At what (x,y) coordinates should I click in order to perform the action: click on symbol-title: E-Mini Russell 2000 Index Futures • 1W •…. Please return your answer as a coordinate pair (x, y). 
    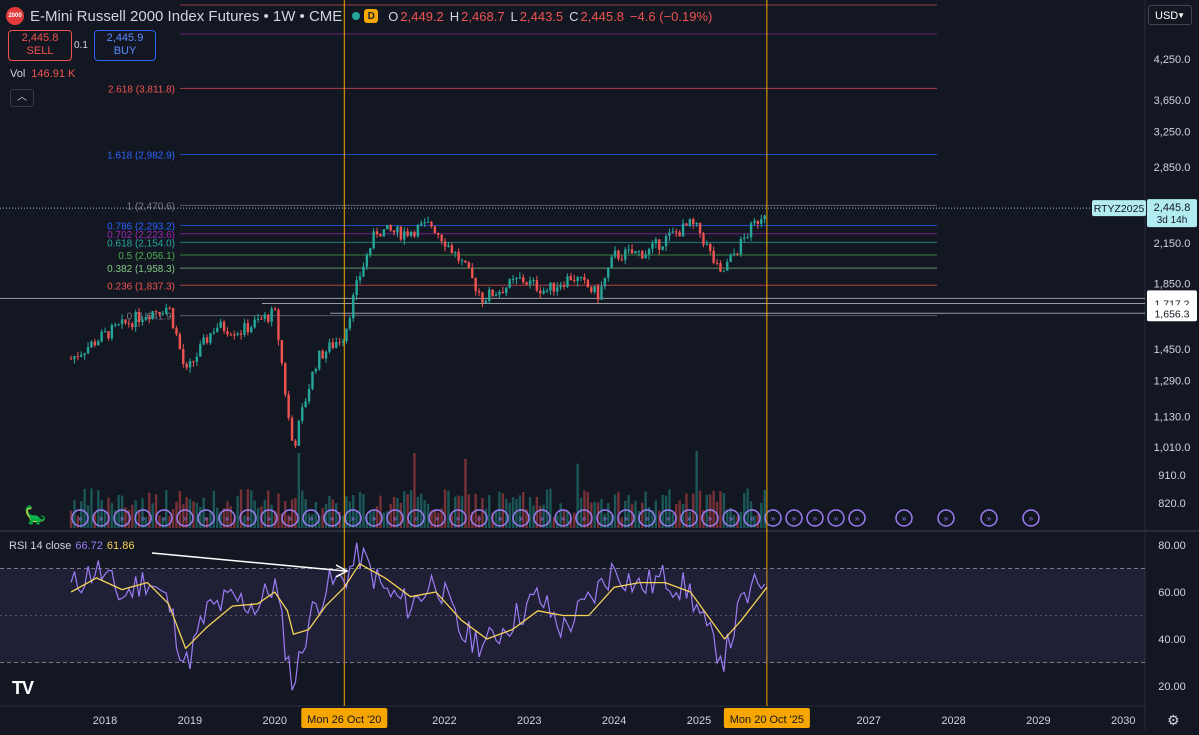
    Looking at the image, I should click on (186, 16).